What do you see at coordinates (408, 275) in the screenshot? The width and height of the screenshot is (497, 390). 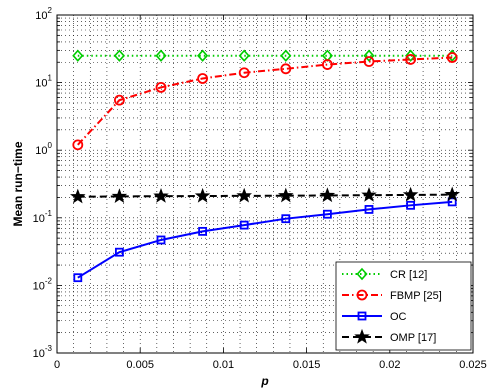 I see `legend-label: CR [12]` at bounding box center [408, 275].